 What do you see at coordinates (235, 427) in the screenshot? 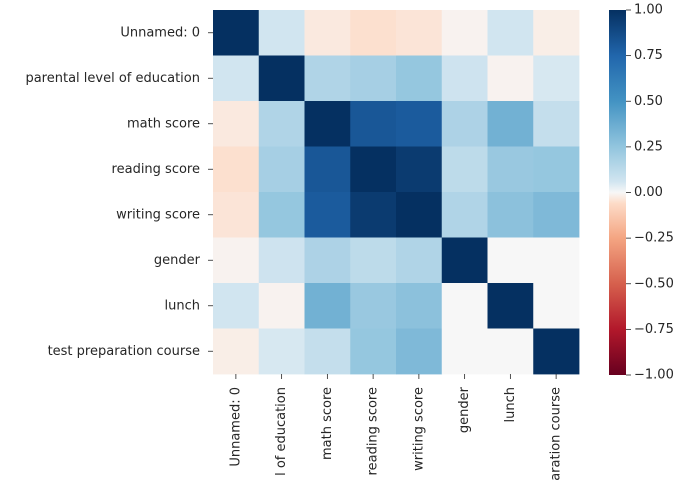
I see `column-tick-label: Unnamed: 0` at bounding box center [235, 427].